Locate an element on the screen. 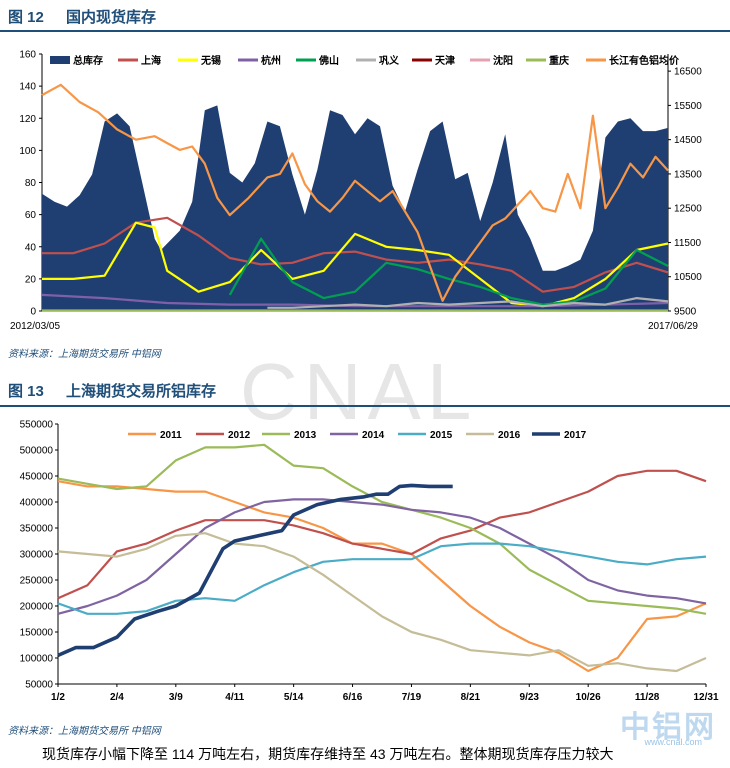  legend-label: 2012 is located at coordinates (239, 435).